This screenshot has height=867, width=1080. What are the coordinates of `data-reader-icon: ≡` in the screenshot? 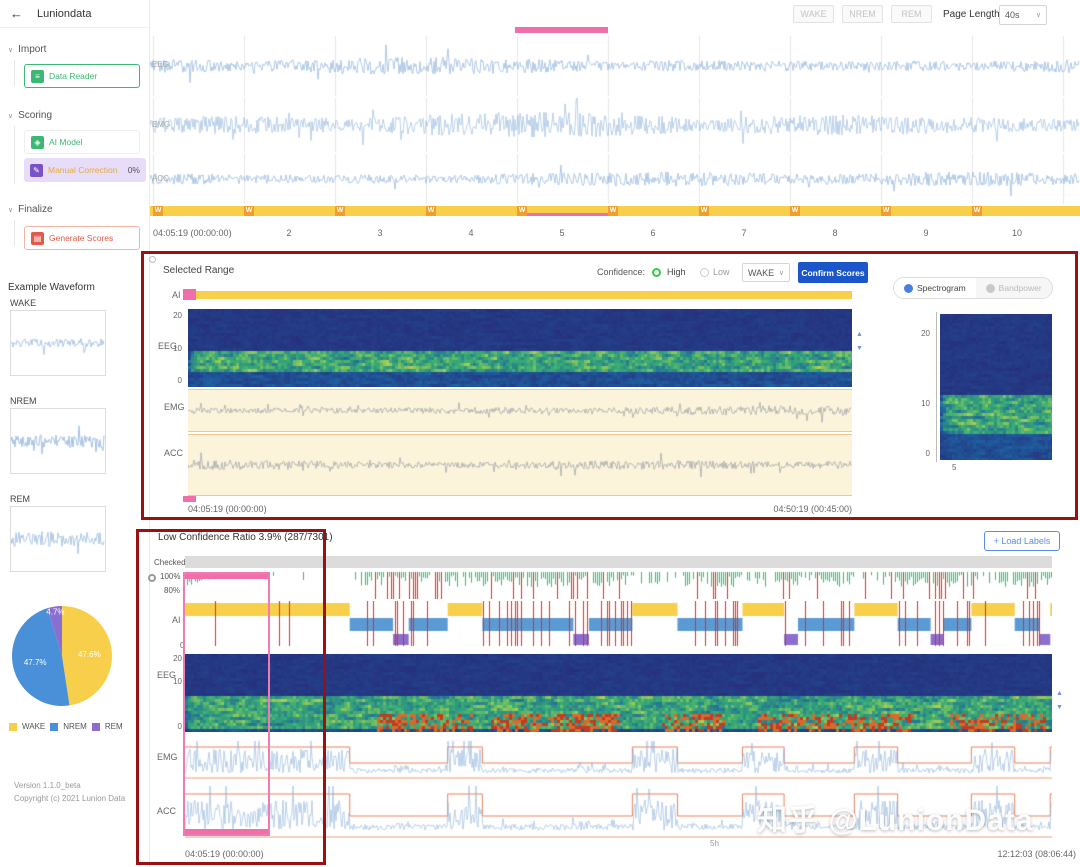 It's located at (37, 76).